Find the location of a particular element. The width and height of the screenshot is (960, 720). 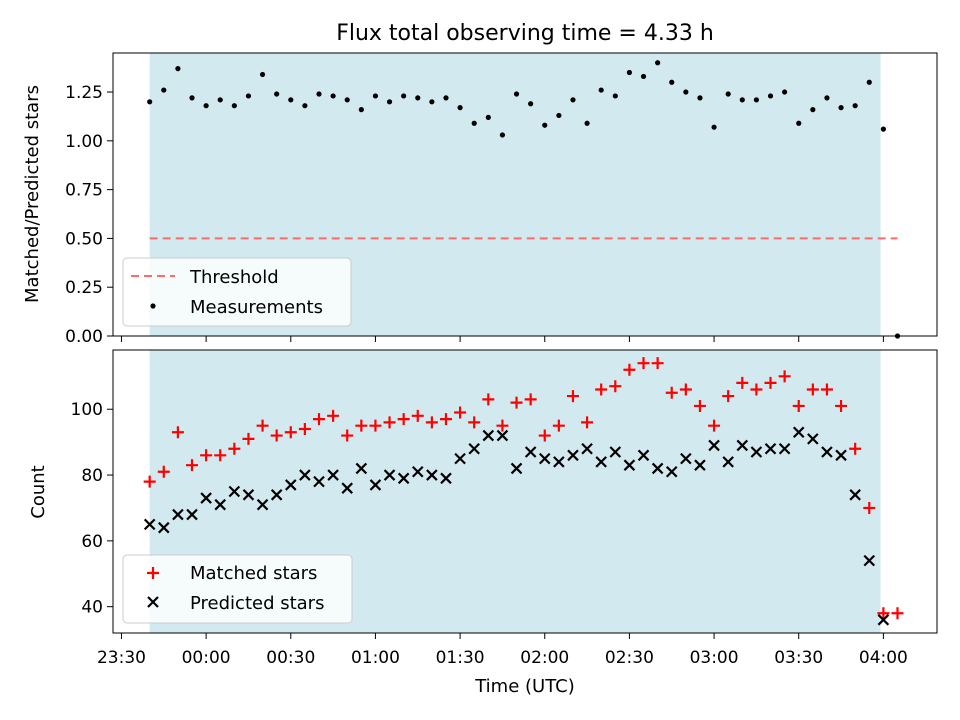

matched-legend-swatch is located at coordinates (153, 573).